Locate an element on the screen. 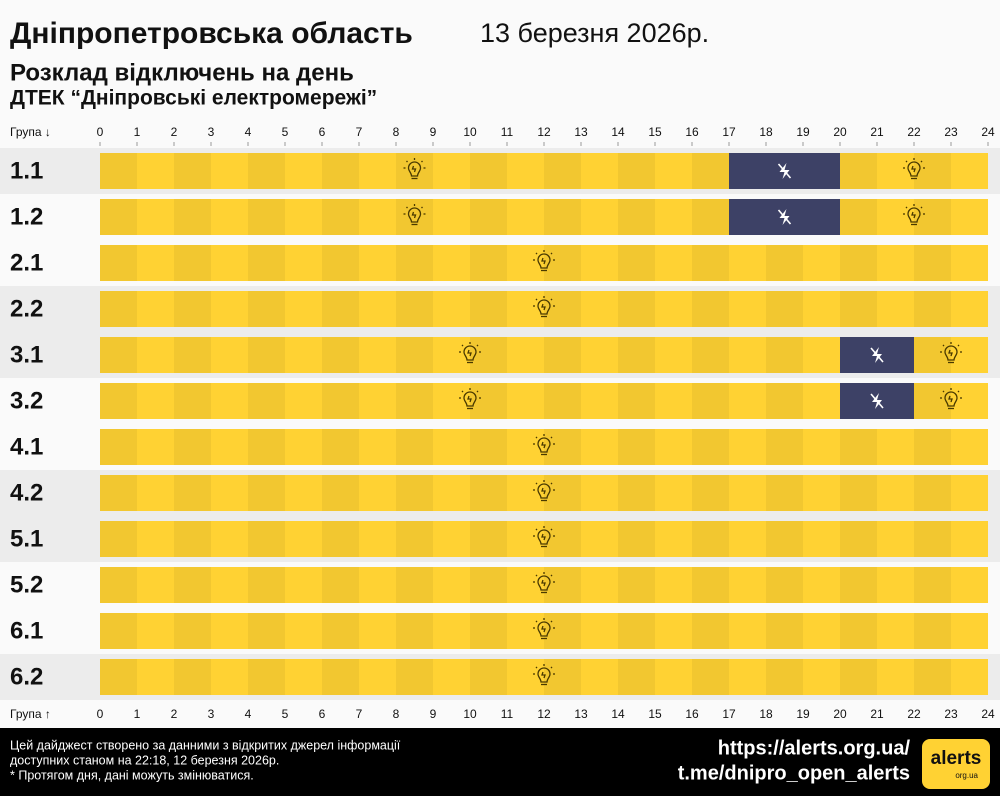 This screenshot has height=796, width=1000. x-tick-label: 15 is located at coordinates (655, 132).